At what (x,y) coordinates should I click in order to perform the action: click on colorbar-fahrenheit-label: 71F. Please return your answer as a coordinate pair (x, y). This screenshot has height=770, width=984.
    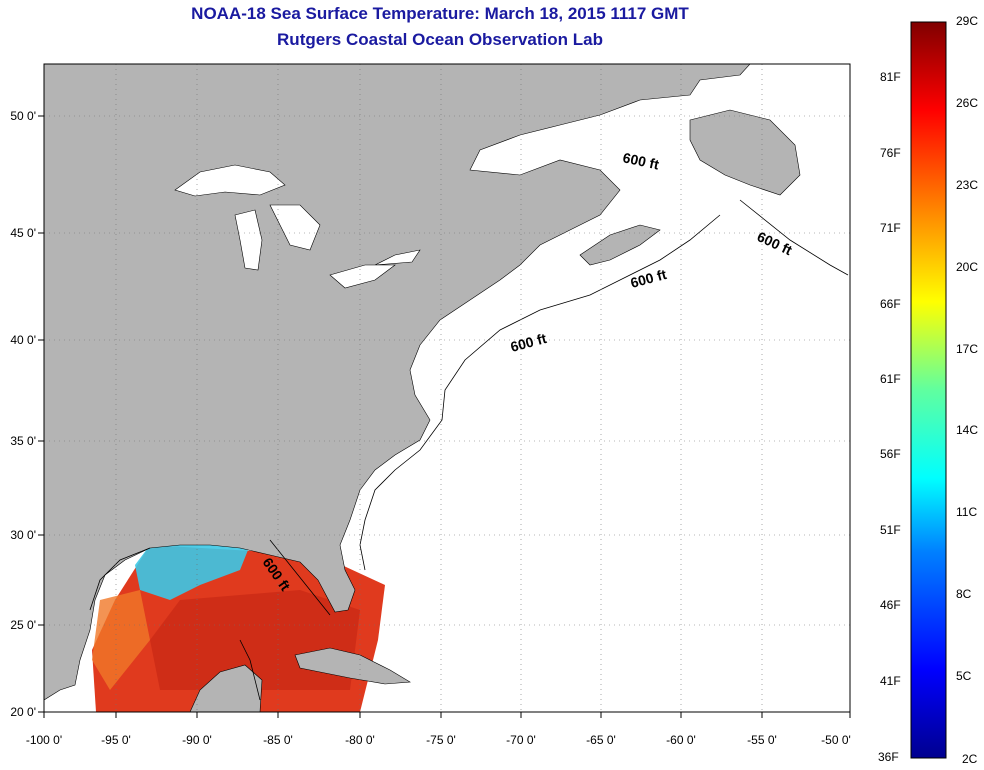
    Looking at the image, I should click on (890, 228).